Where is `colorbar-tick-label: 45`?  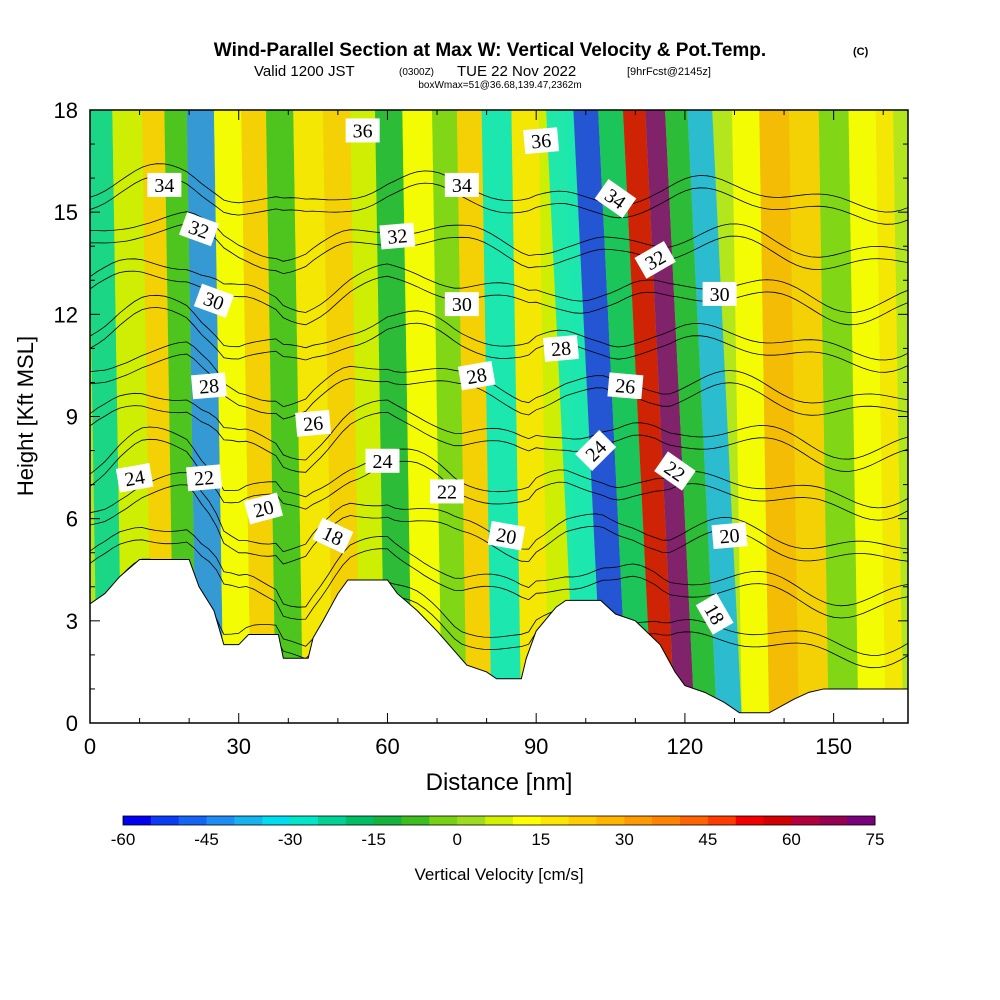 colorbar-tick-label: 45 is located at coordinates (707, 839).